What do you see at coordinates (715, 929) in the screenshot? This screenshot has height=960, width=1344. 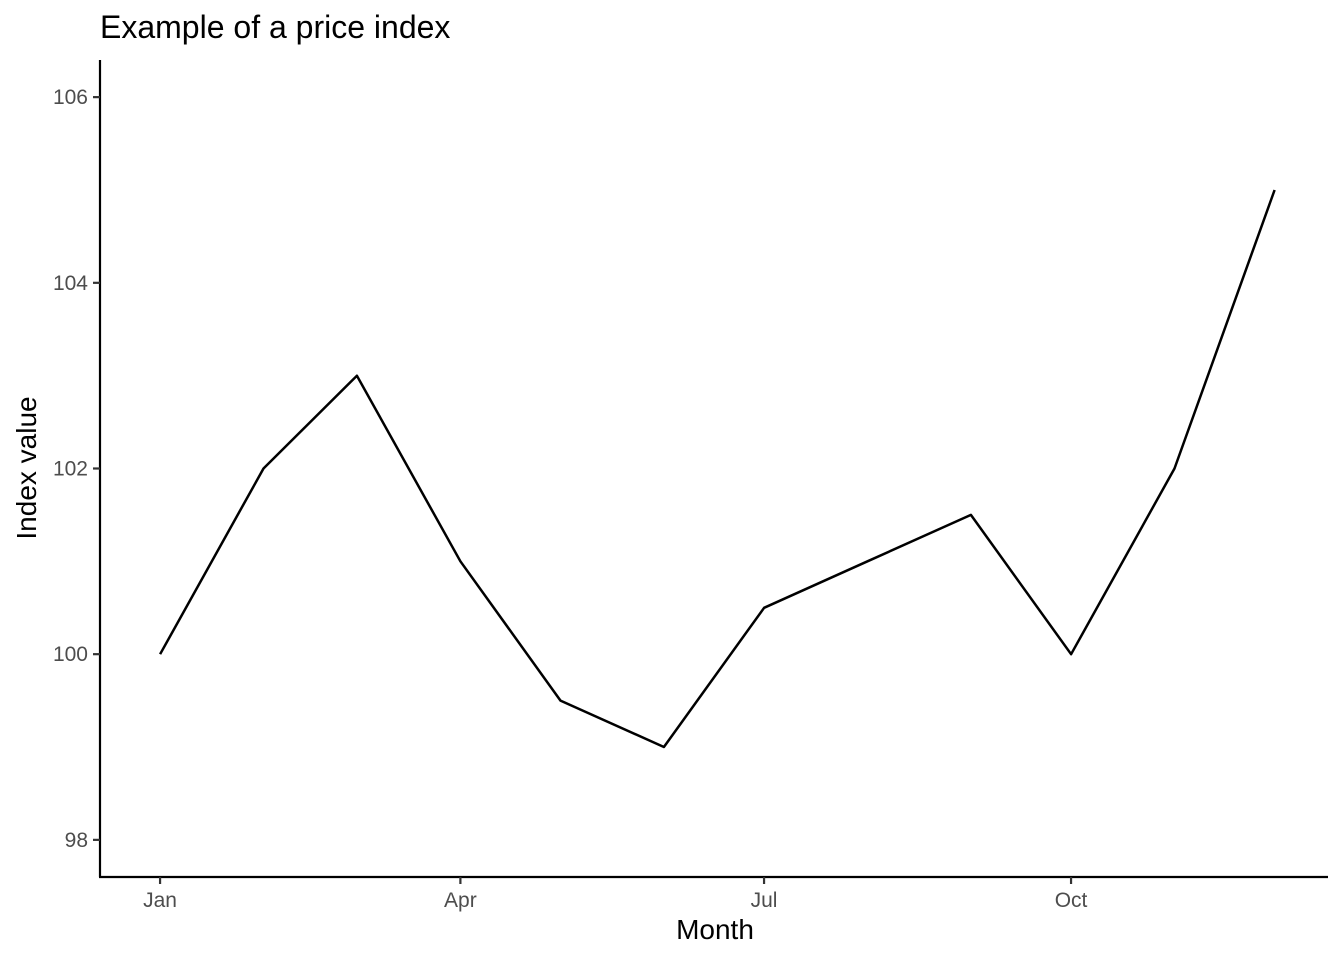 I see `x-axis-label: Month` at bounding box center [715, 929].